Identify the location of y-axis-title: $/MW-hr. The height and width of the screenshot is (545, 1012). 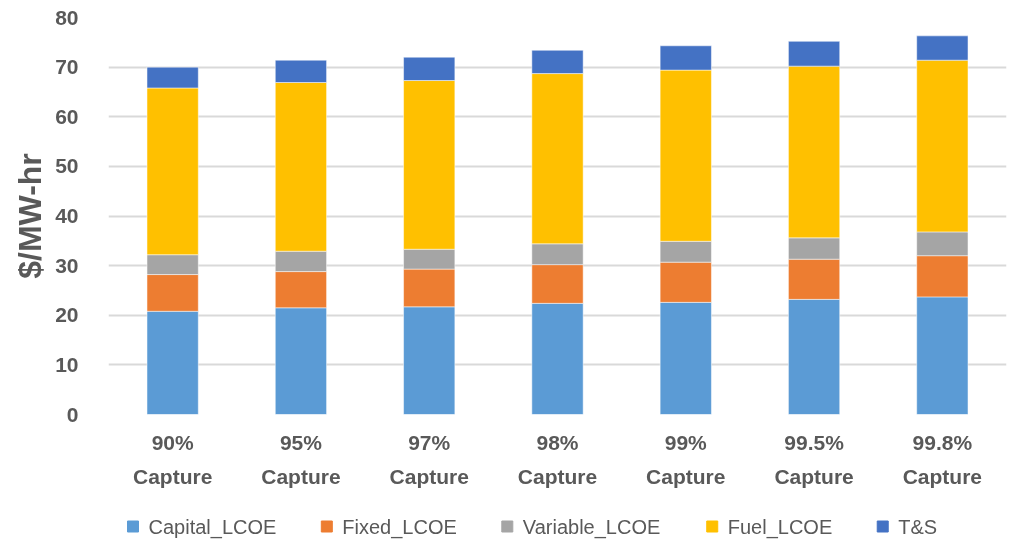
(30, 216).